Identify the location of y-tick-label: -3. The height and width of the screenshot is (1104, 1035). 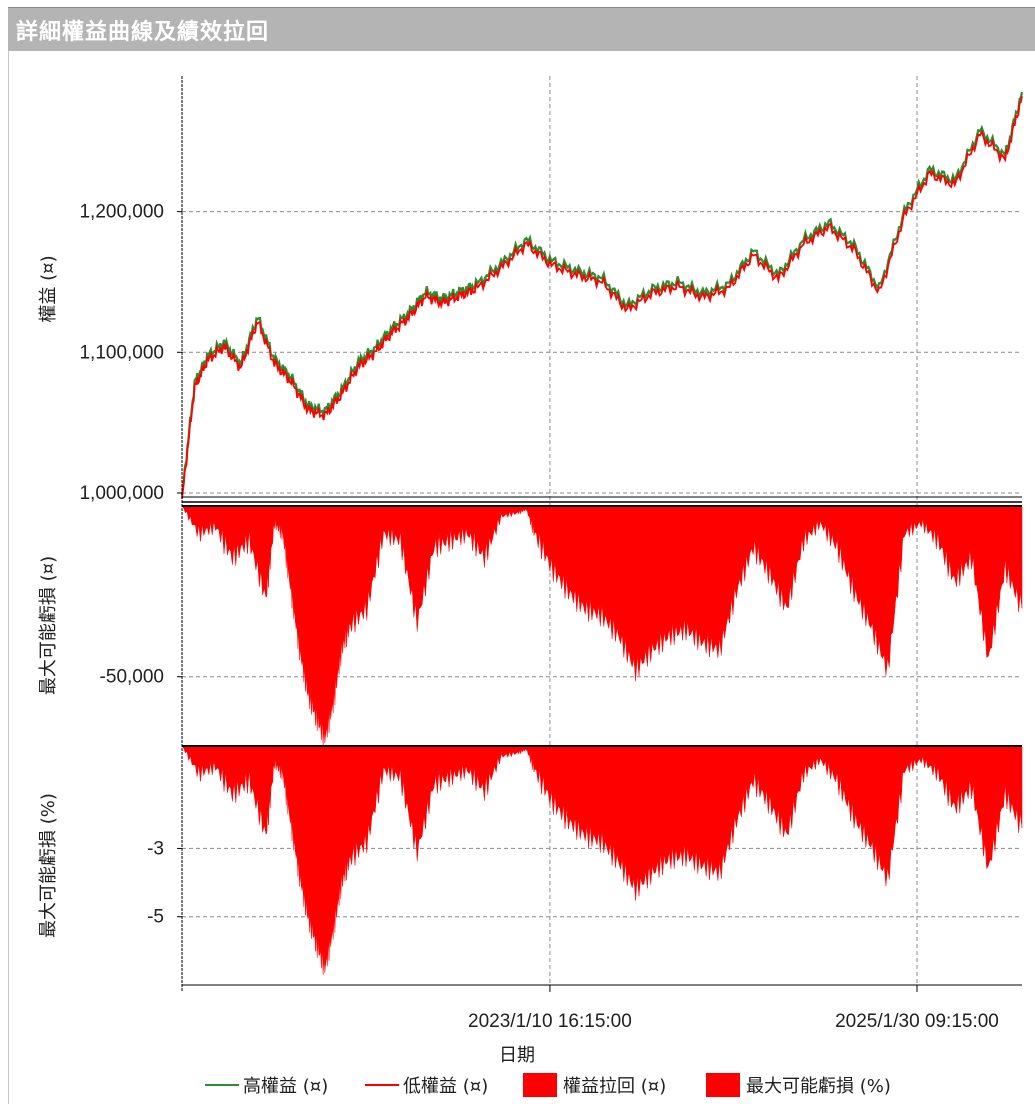
(155, 848).